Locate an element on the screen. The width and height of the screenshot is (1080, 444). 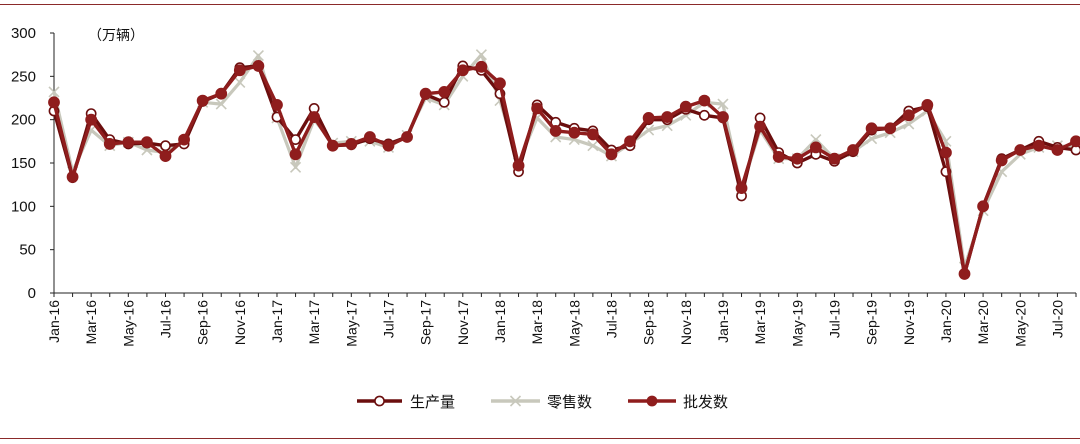
x-tick-label: May-16 is located at coordinates (128, 323).